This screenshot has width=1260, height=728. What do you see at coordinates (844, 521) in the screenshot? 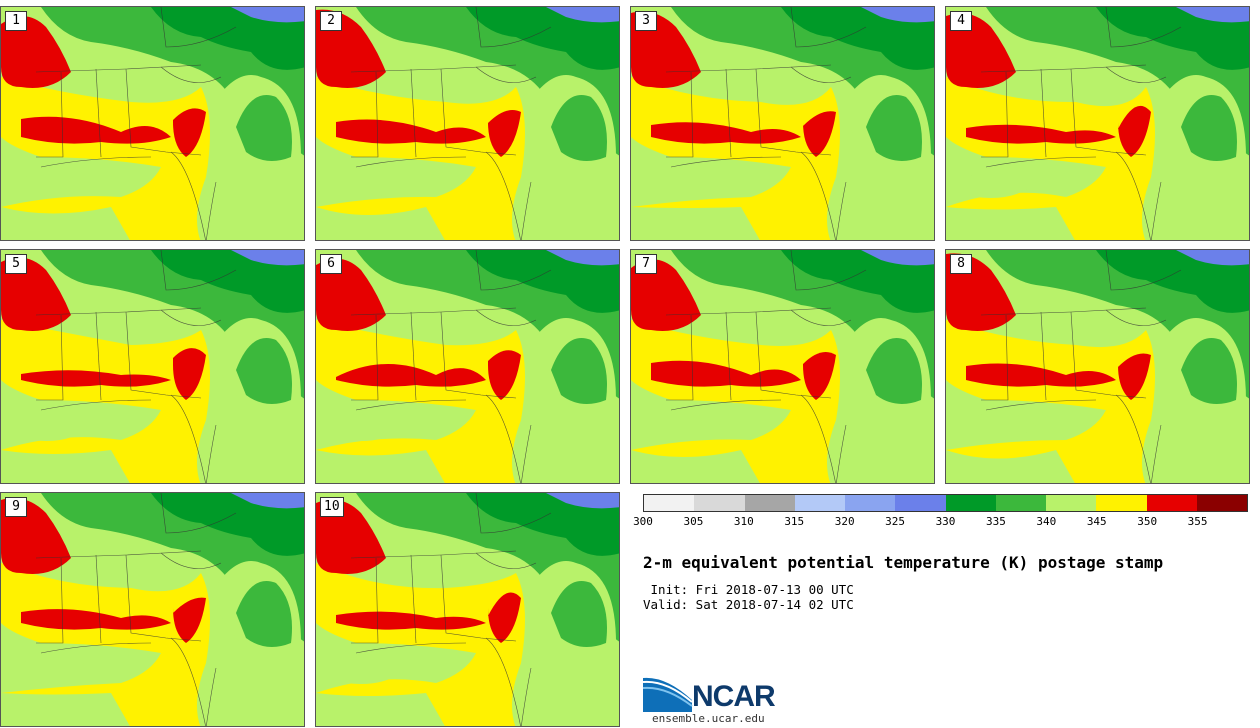
I see `colorbar-tick-label: 320` at bounding box center [844, 521].